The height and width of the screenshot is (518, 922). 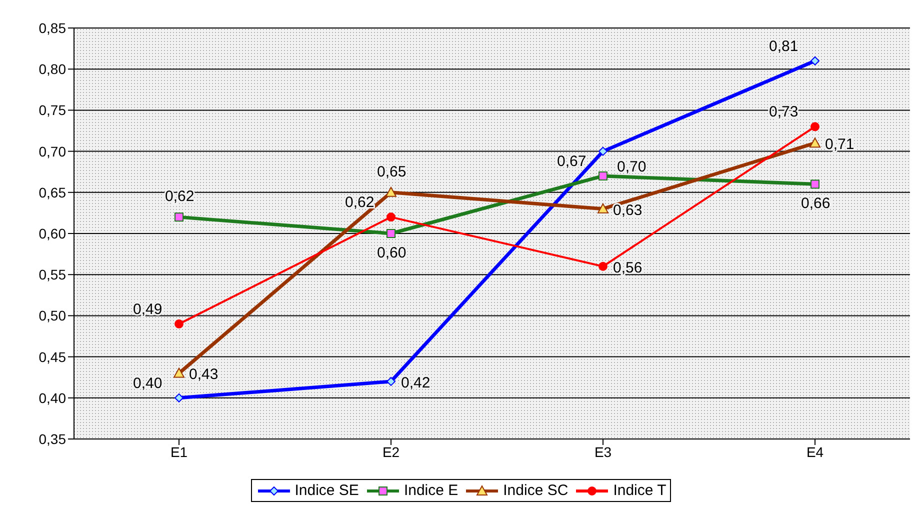 I want to click on data-label: 0,65, so click(x=391, y=171).